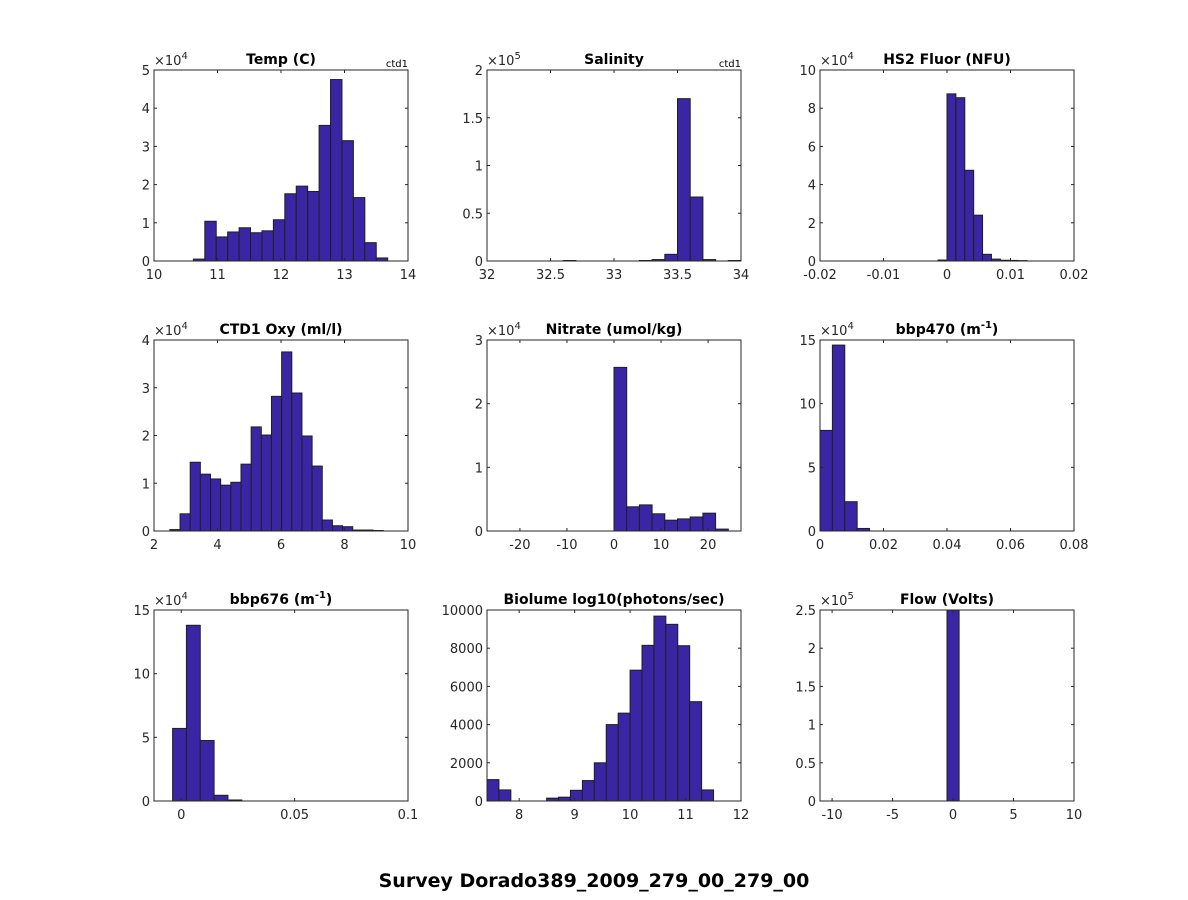 The height and width of the screenshot is (900, 1188). I want to click on y-tick-label: 2.5, so click(805, 611).